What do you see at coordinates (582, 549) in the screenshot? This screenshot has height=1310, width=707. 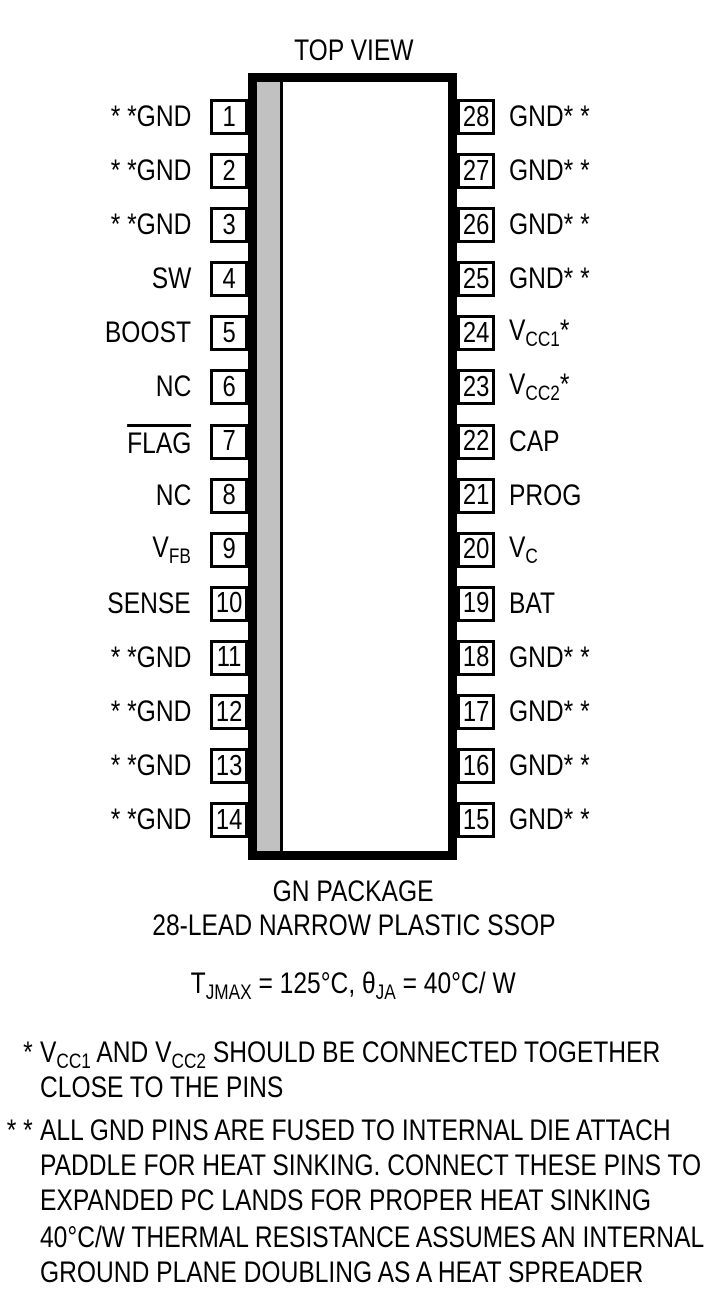 I see `pin-row-20: 20 VC` at bounding box center [582, 549].